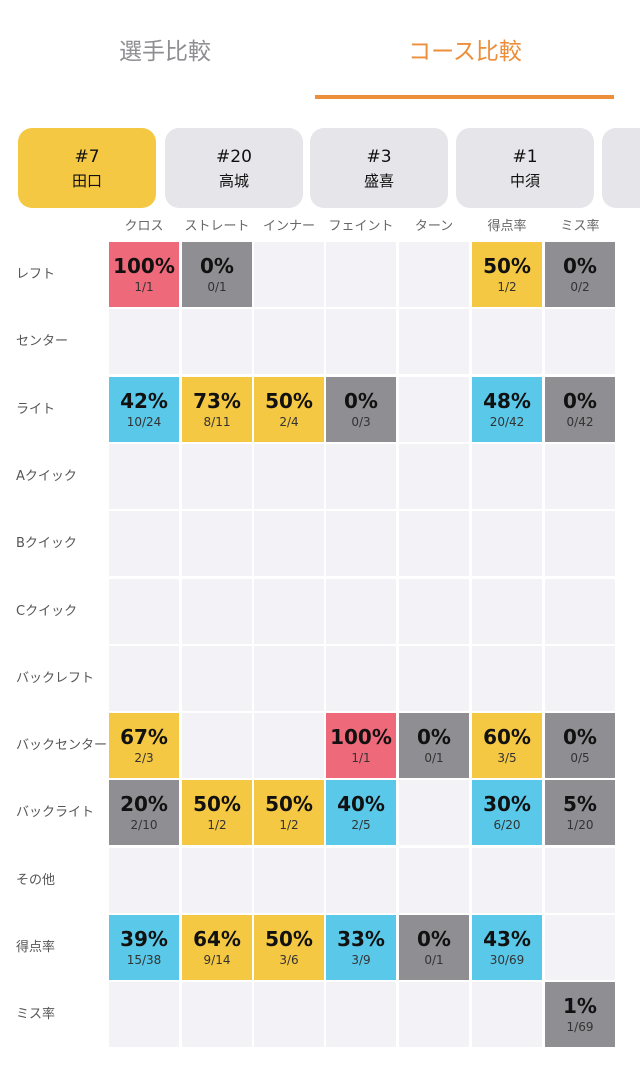 The image size is (640, 1068). Describe the element at coordinates (217, 939) in the screenshot. I see `stat-percent: 64%` at that location.